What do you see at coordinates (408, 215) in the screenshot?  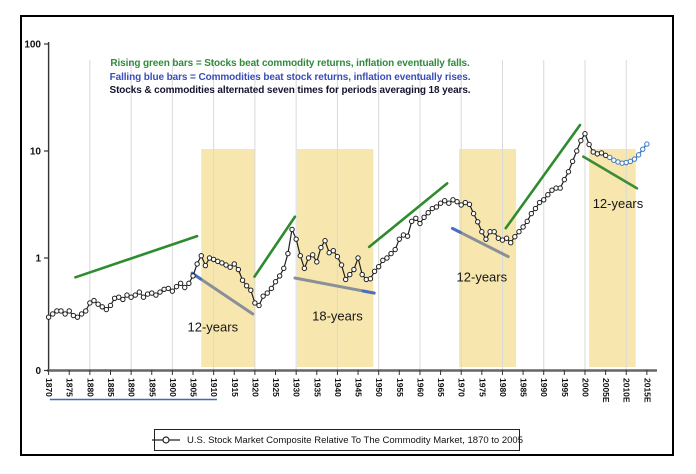 I see `uptrend-1948-1967` at bounding box center [408, 215].